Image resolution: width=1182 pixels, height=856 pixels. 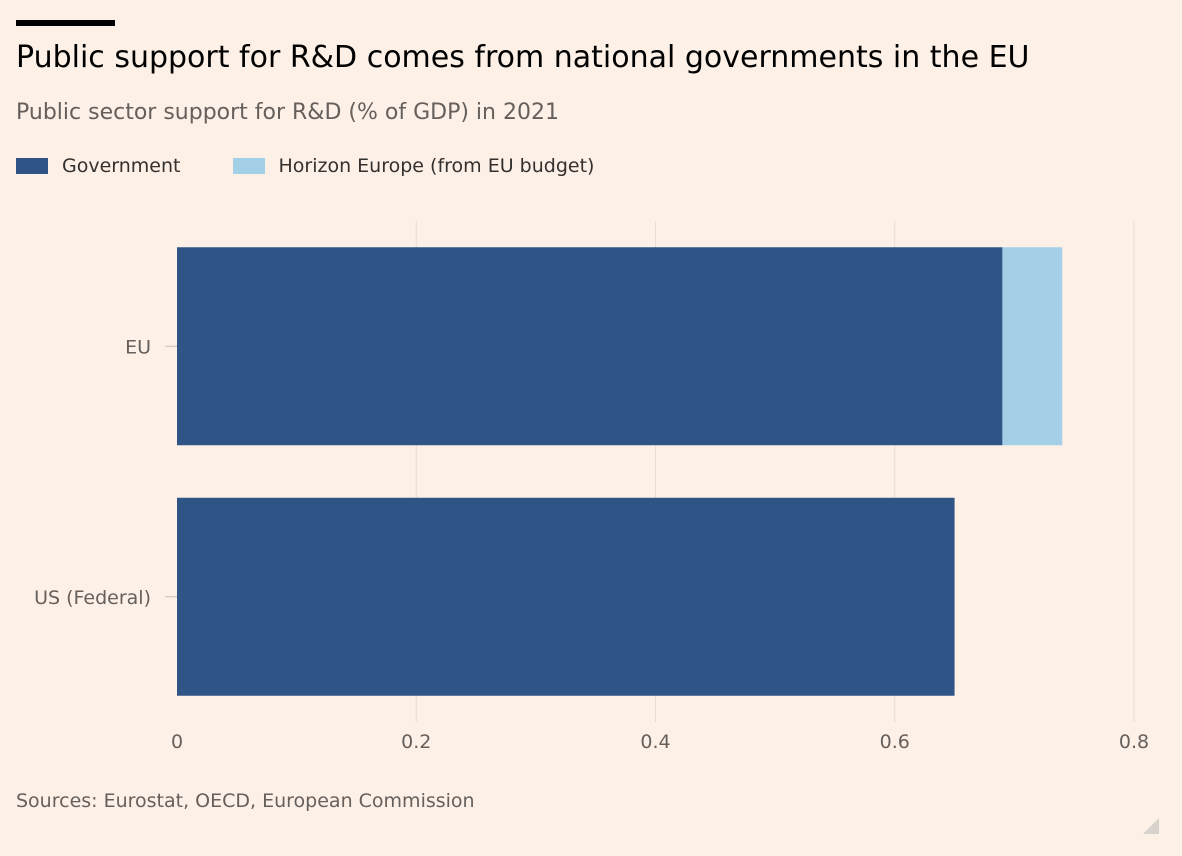 I want to click on x-tick-label-2: 0.4, so click(x=655, y=742).